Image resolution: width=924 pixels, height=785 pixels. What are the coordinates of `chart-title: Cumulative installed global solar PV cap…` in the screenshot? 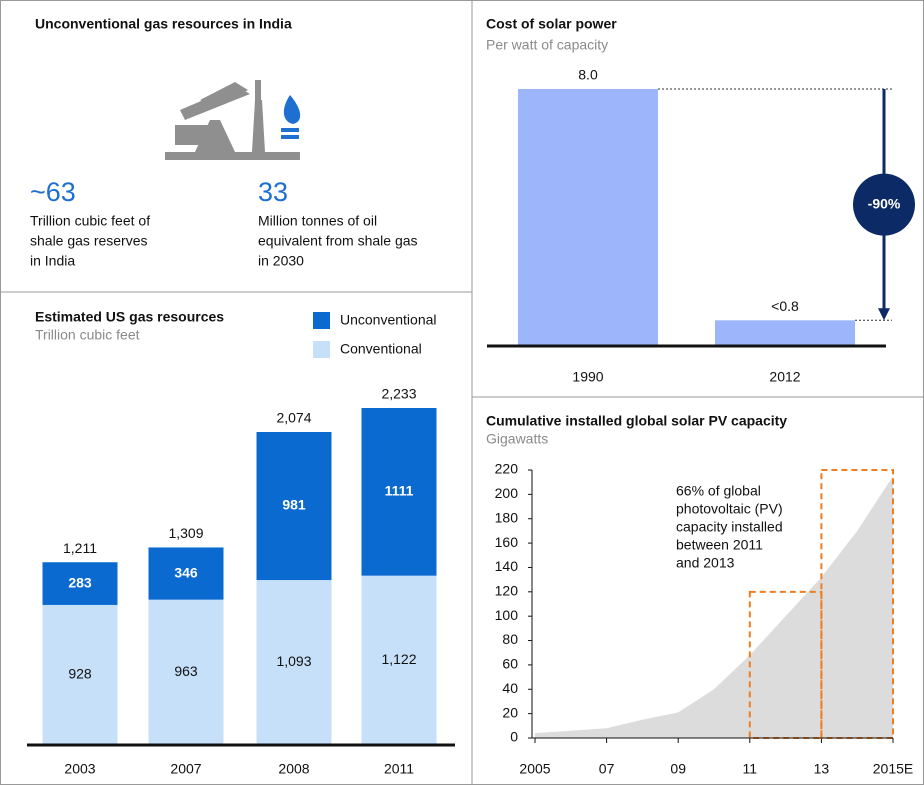 It's located at (636, 421).